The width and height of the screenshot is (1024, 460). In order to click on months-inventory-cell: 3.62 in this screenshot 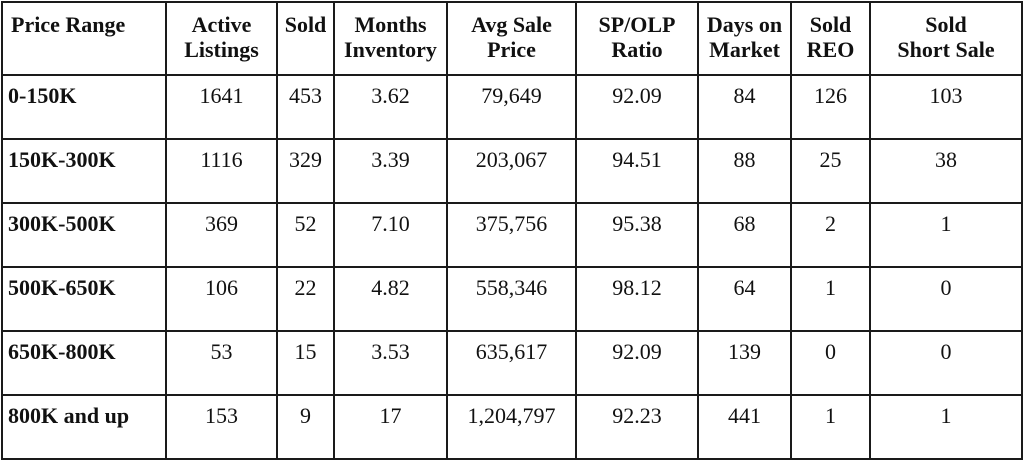, I will do `click(390, 107)`.